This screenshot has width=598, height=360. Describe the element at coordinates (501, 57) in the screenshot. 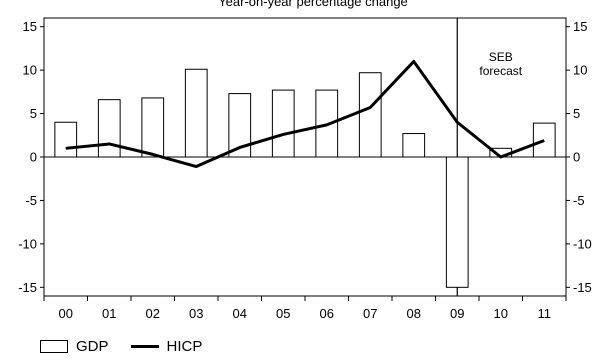

I see `forecast-annotation-line-1: SEB` at that location.